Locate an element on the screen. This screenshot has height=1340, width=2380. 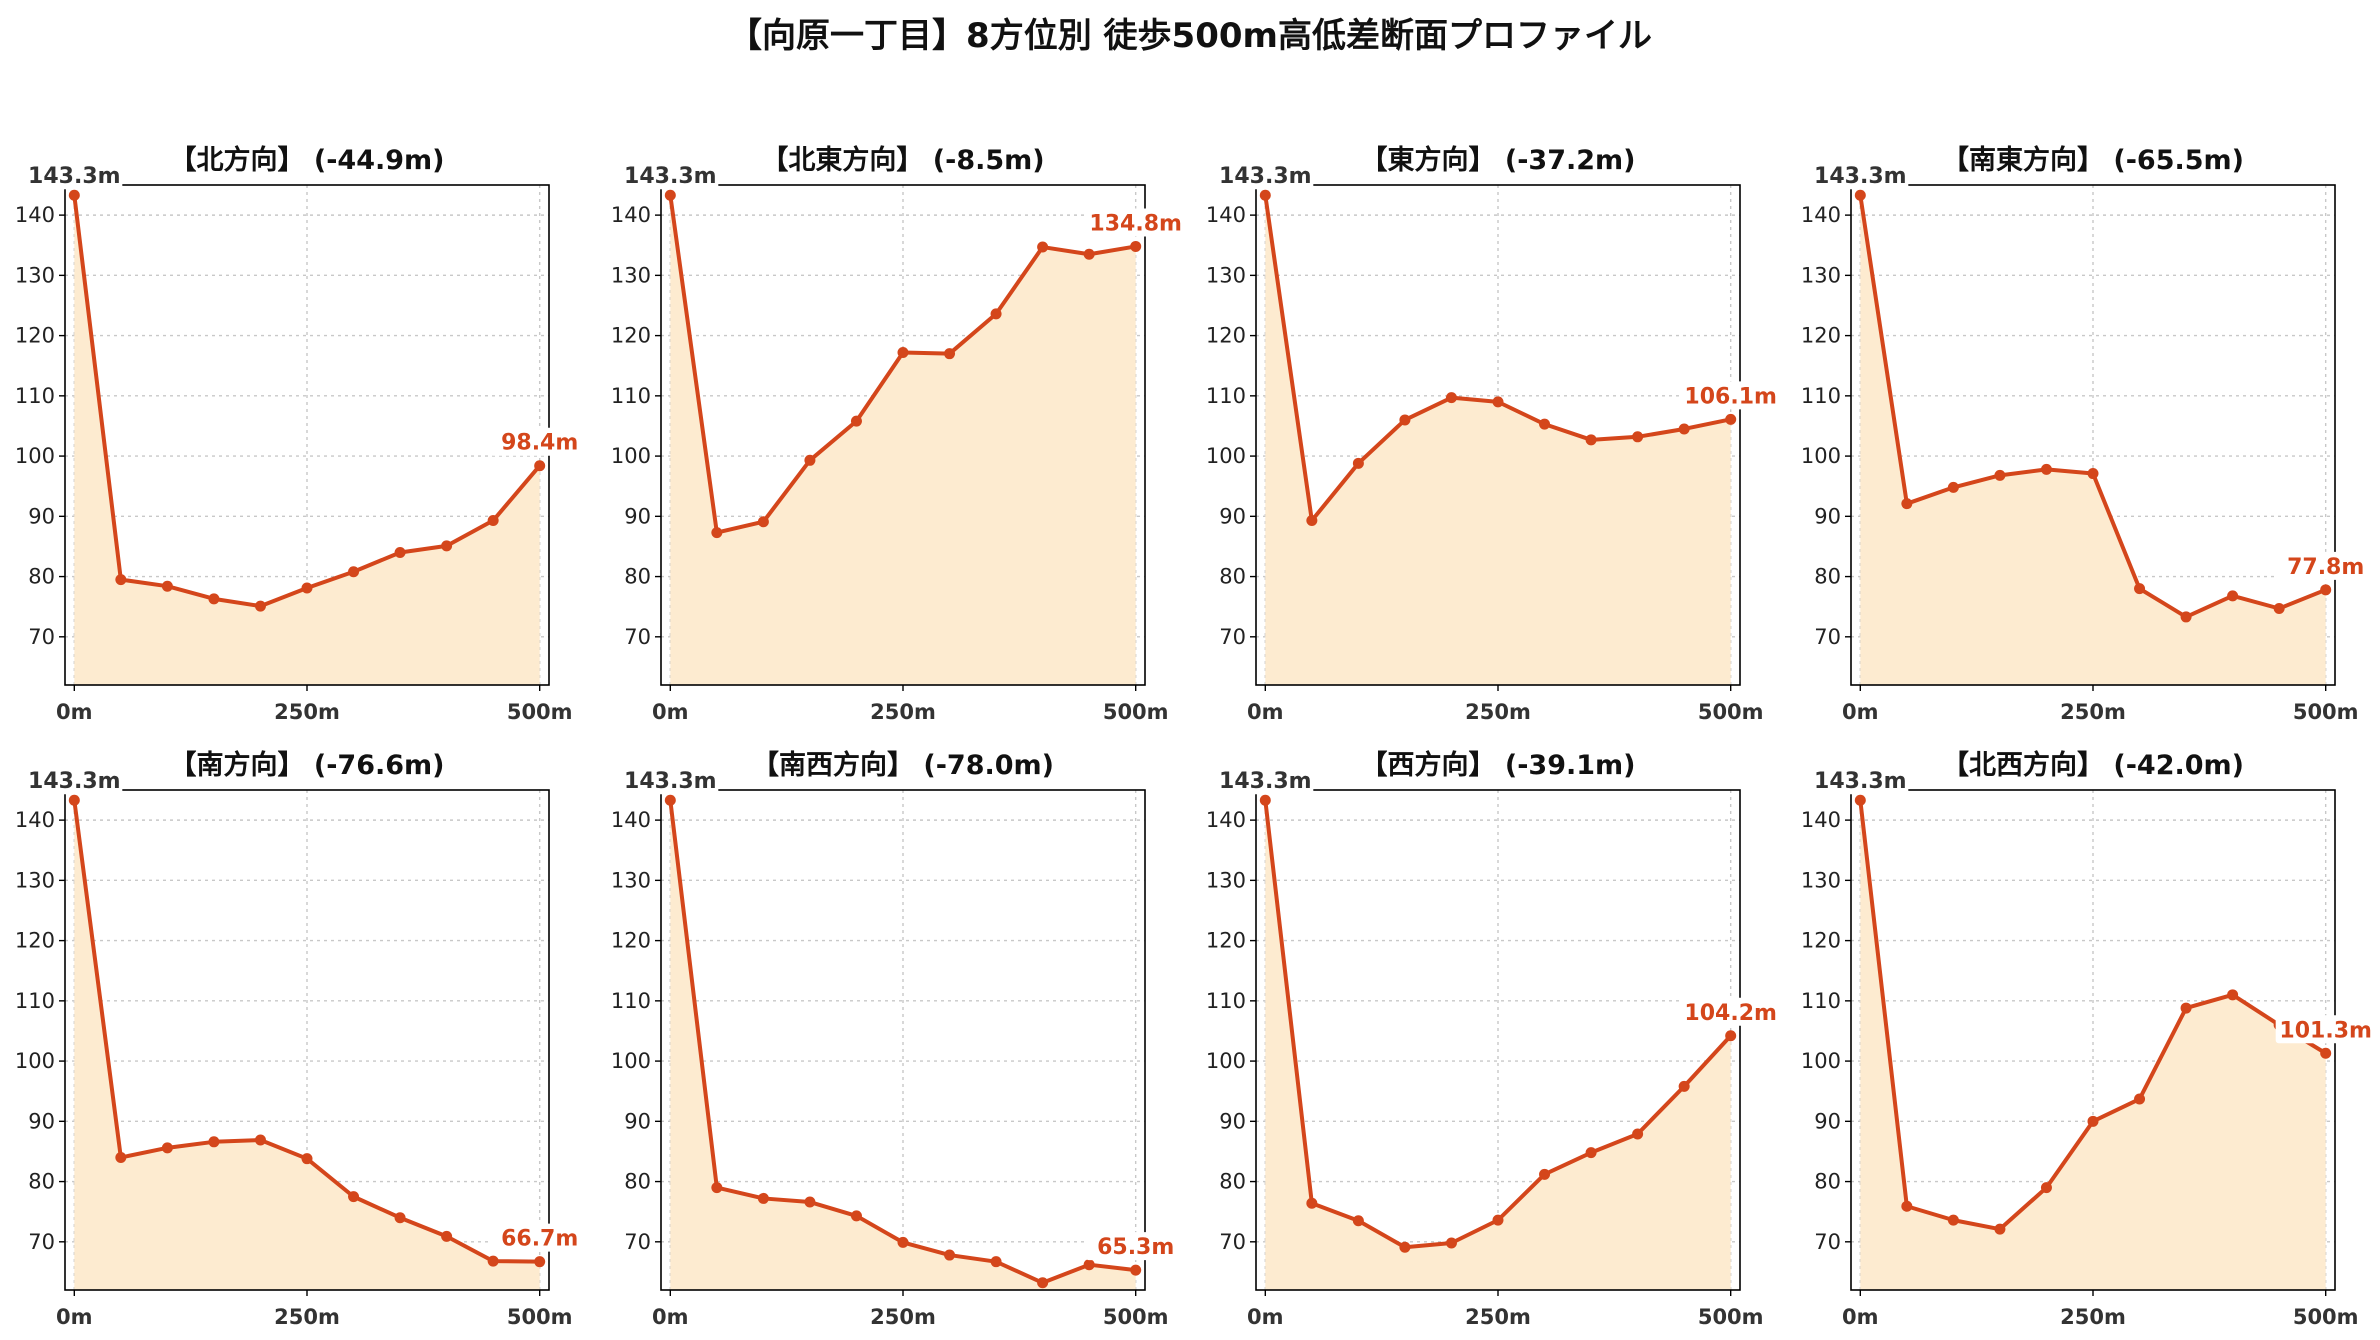
end-label: 65.3m is located at coordinates (1135, 1247).